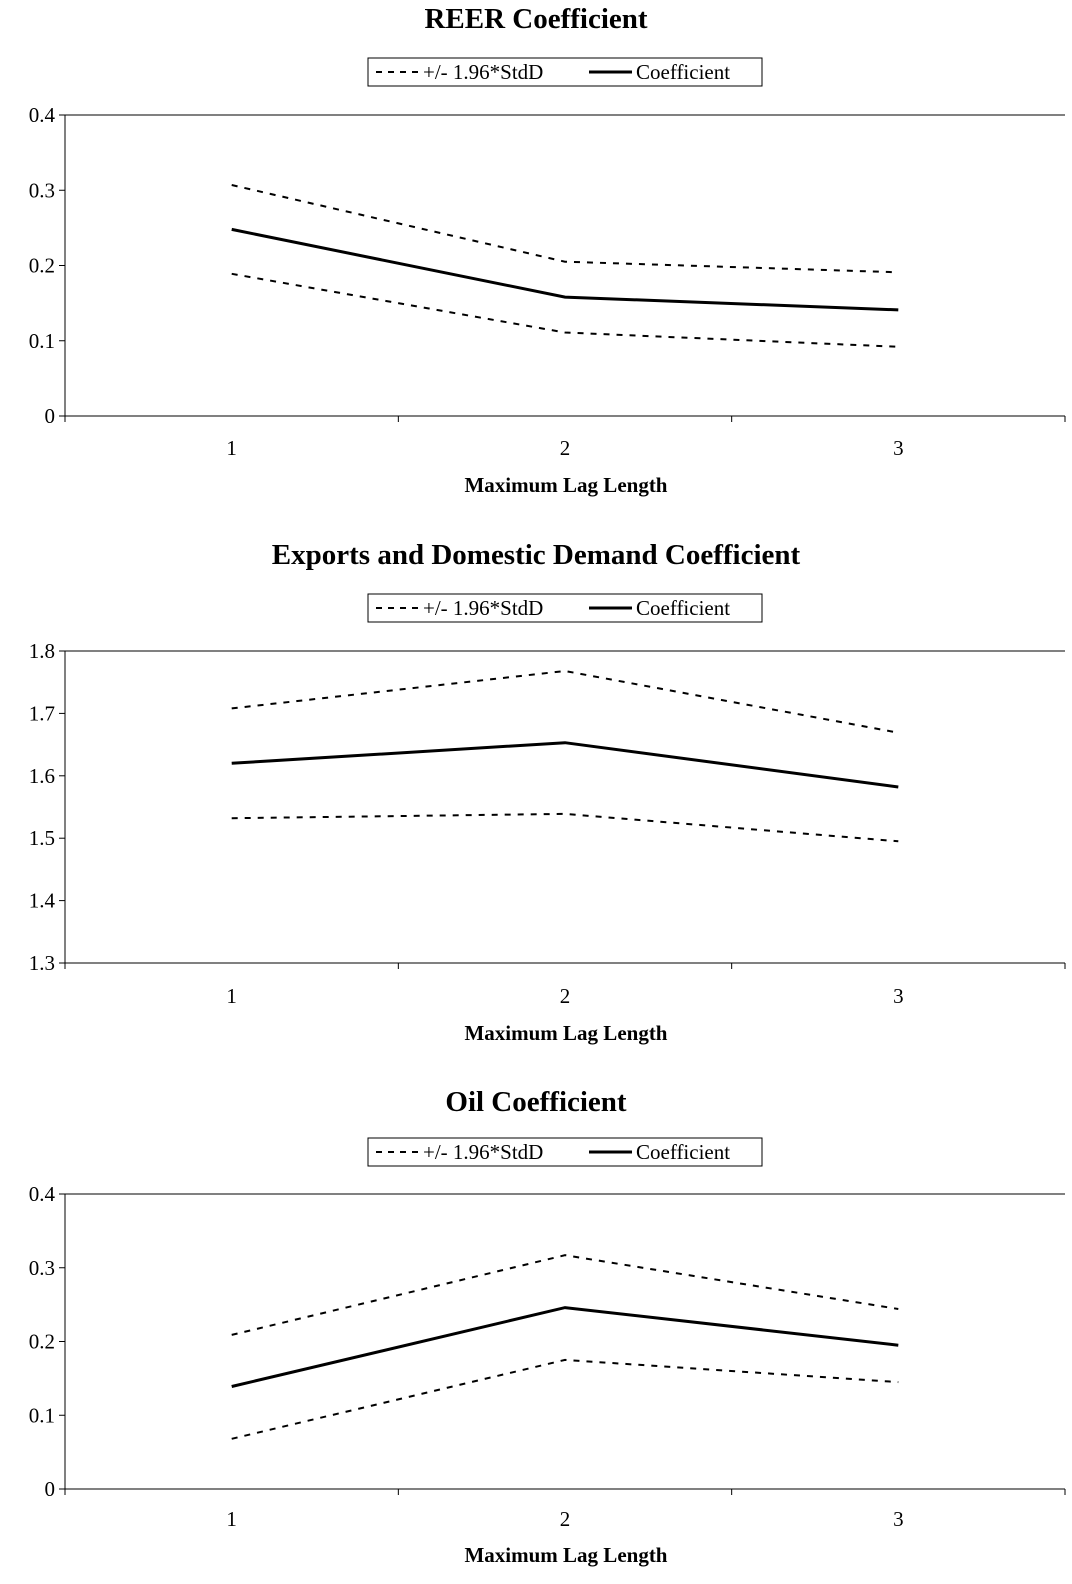 The image size is (1072, 1584). What do you see at coordinates (565, 72) in the screenshot?
I see `chart-1-legend-box` at bounding box center [565, 72].